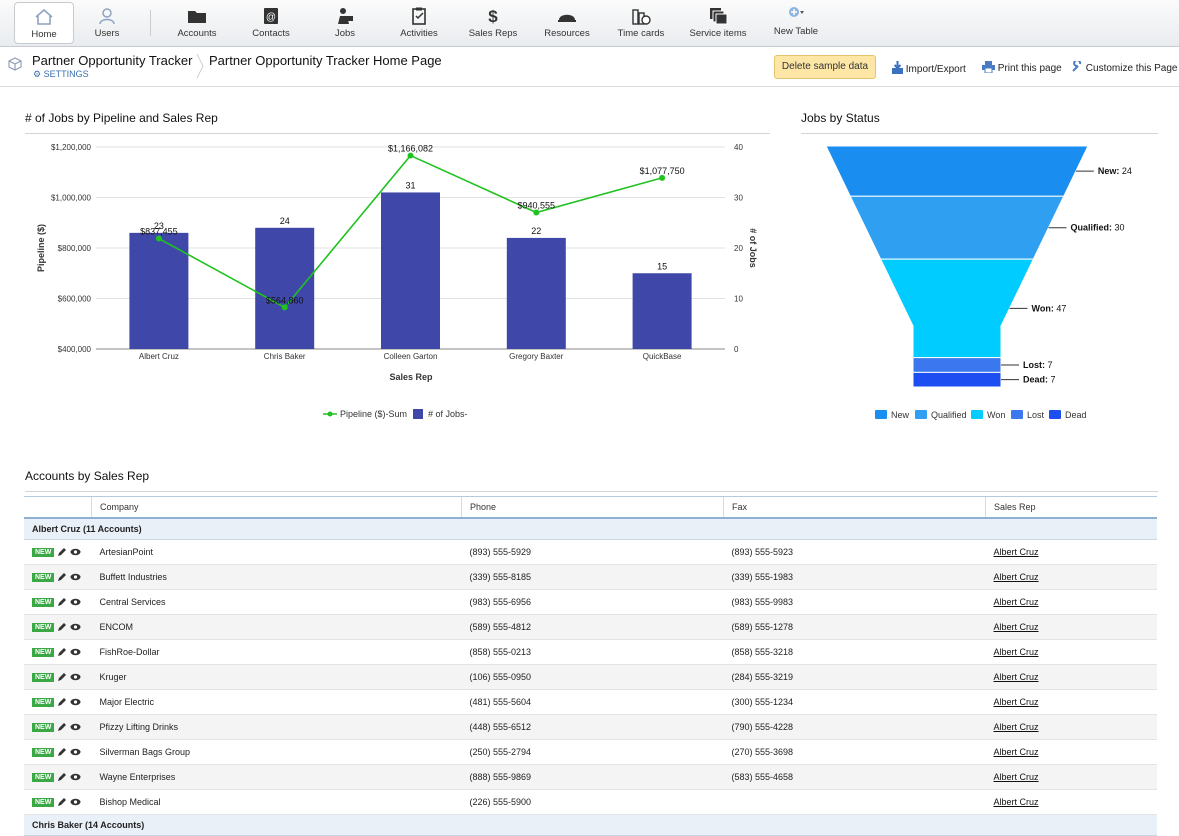  Describe the element at coordinates (197, 23) in the screenshot. I see `nav-accounts: Accounts` at that location.